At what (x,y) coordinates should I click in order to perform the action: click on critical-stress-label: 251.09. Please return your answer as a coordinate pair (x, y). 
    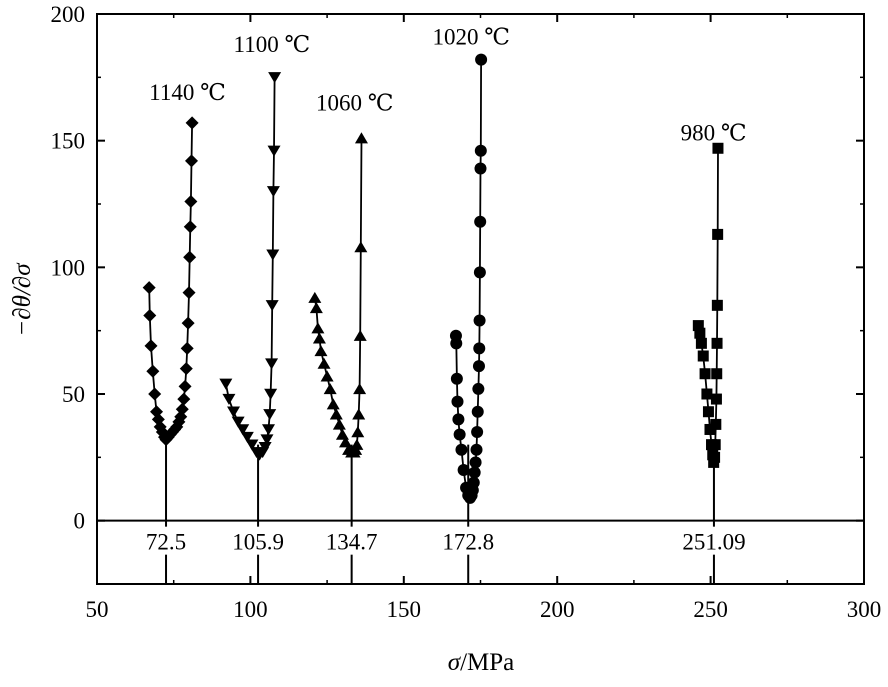
    Looking at the image, I should click on (713, 542).